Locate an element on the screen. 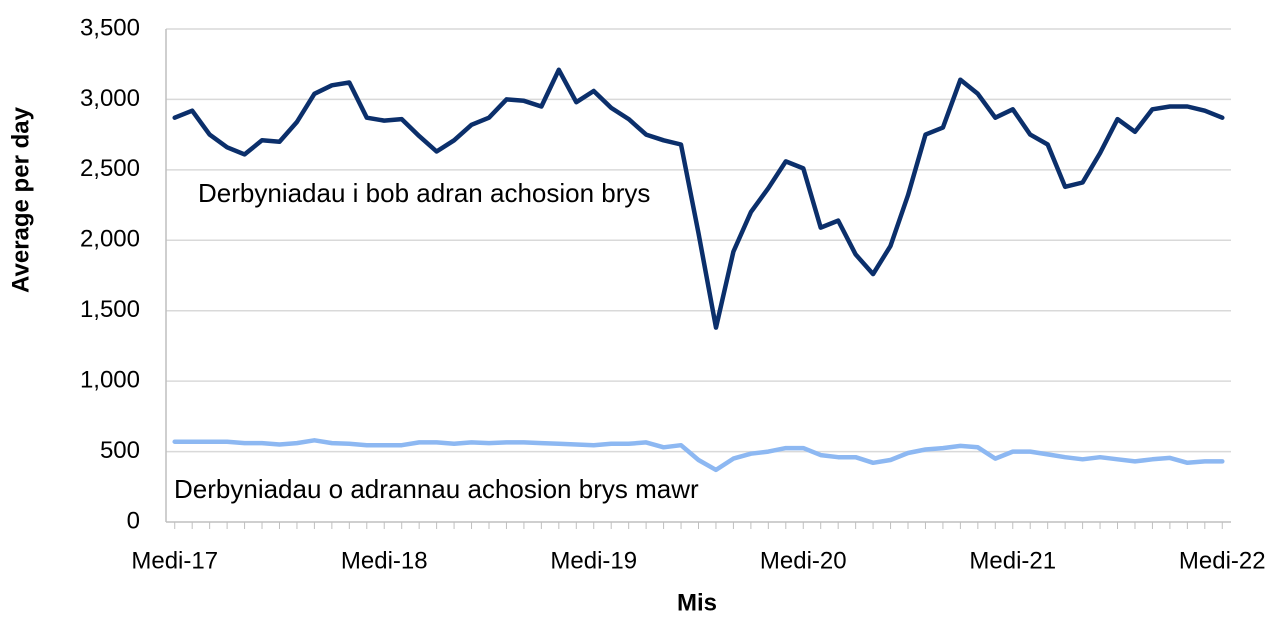  series-label: Derbyniadau i bob adran achosion brys is located at coordinates (424, 193).